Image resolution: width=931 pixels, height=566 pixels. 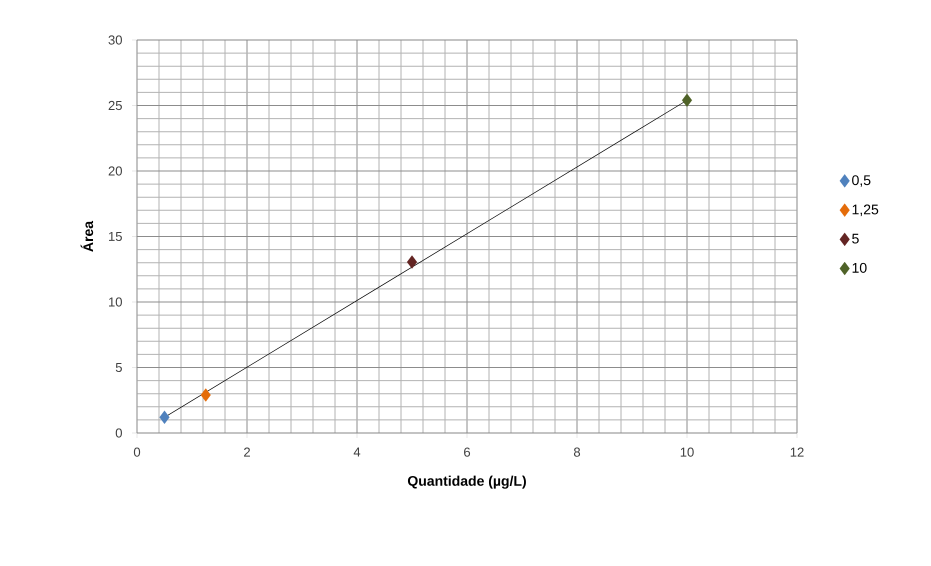 What do you see at coordinates (687, 452) in the screenshot?
I see `x-tick-label: 10` at bounding box center [687, 452].